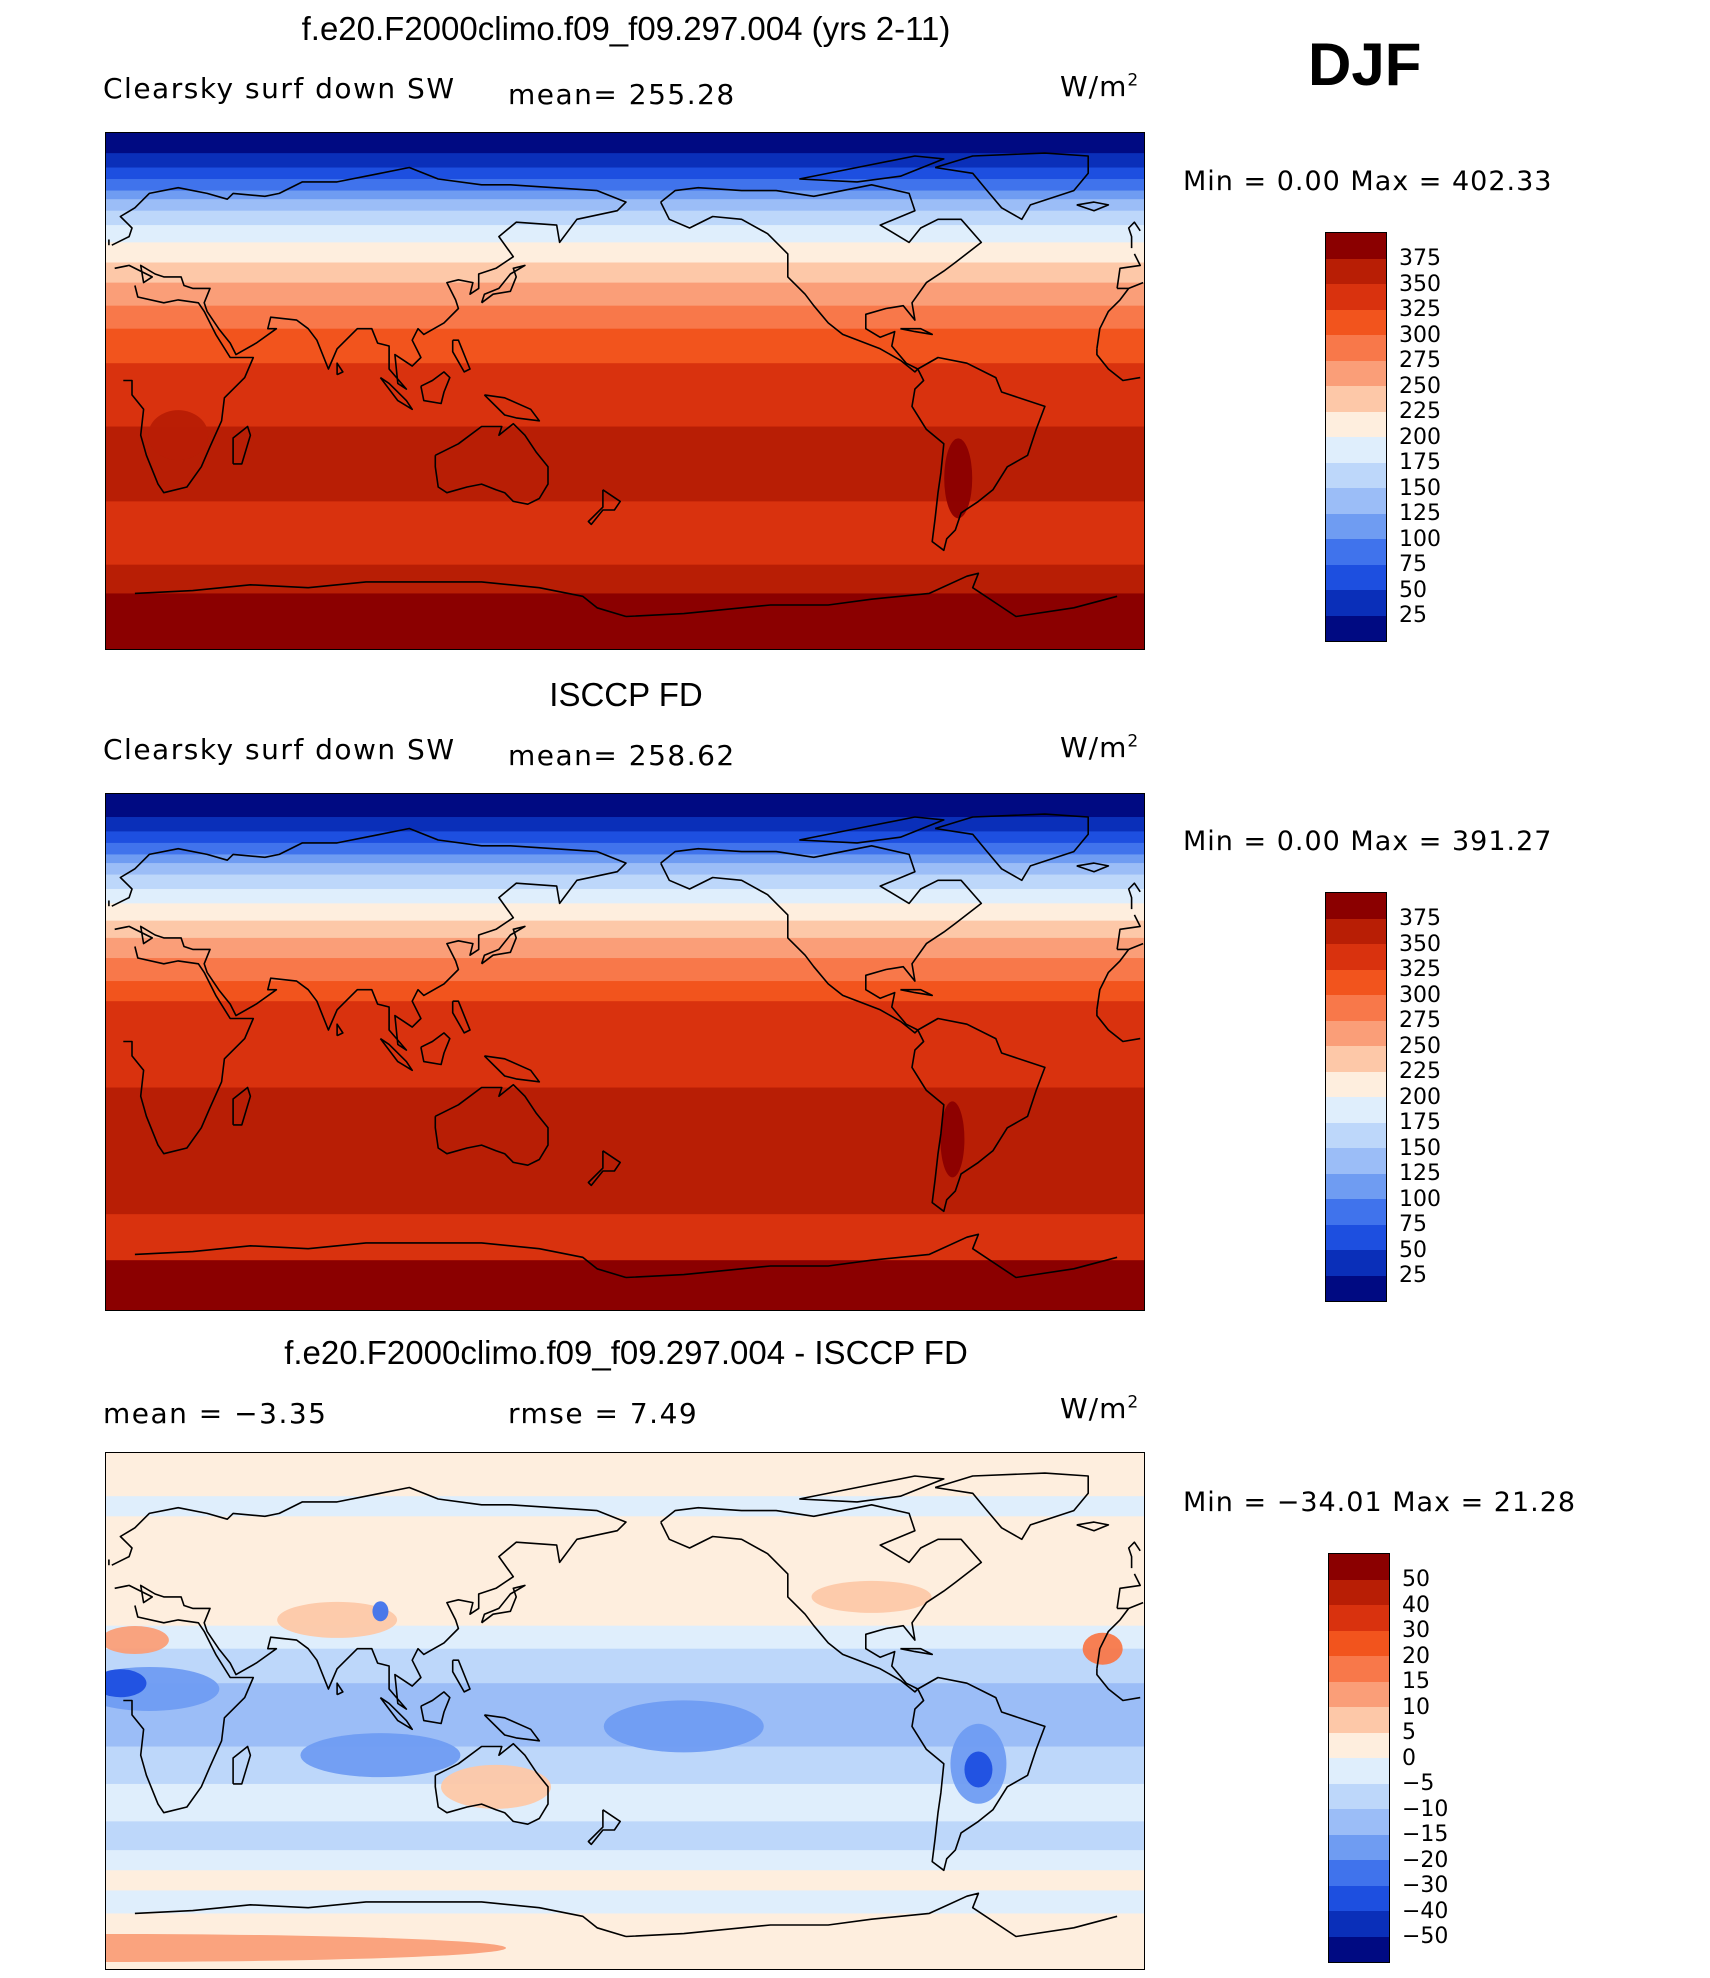 The height and width of the screenshot is (1978, 1710). I want to click on panel-3-map-coast-philippines, so click(461, 1676).